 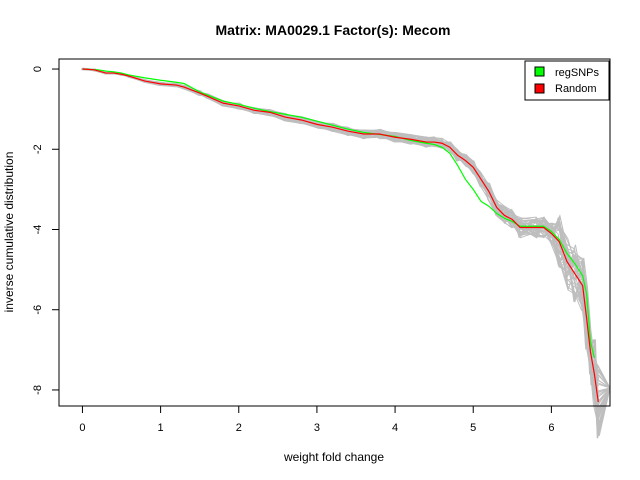 I want to click on y-tick-label: -2, so click(x=38, y=149).